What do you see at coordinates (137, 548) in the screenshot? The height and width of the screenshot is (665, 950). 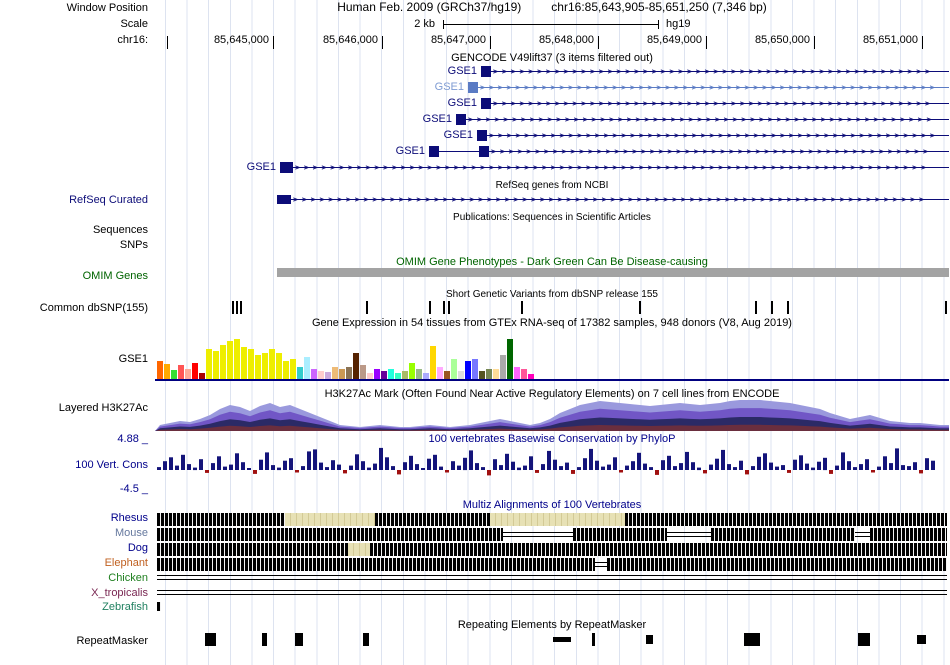 I see `species-label-dog: Dog` at bounding box center [137, 548].